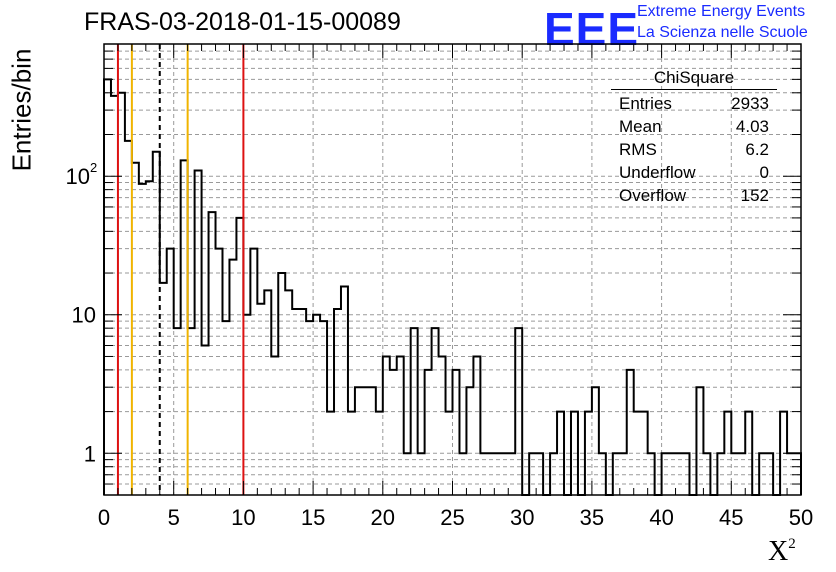 This screenshot has width=836, height=572. I want to click on chart-title: FRAS-03-2018-01-15-00089, so click(242, 22).